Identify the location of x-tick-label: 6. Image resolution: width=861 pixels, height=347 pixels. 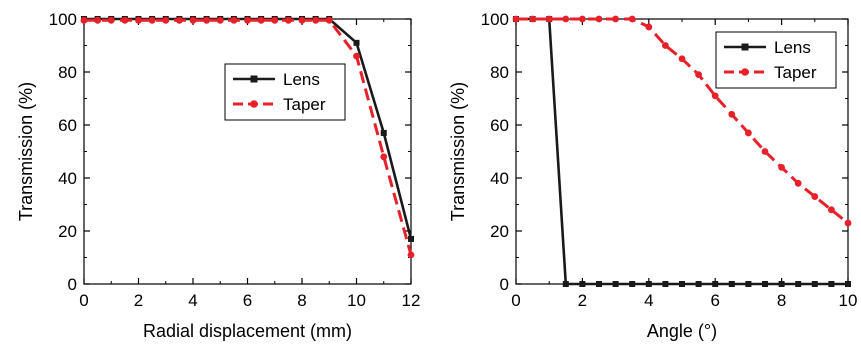
(247, 300).